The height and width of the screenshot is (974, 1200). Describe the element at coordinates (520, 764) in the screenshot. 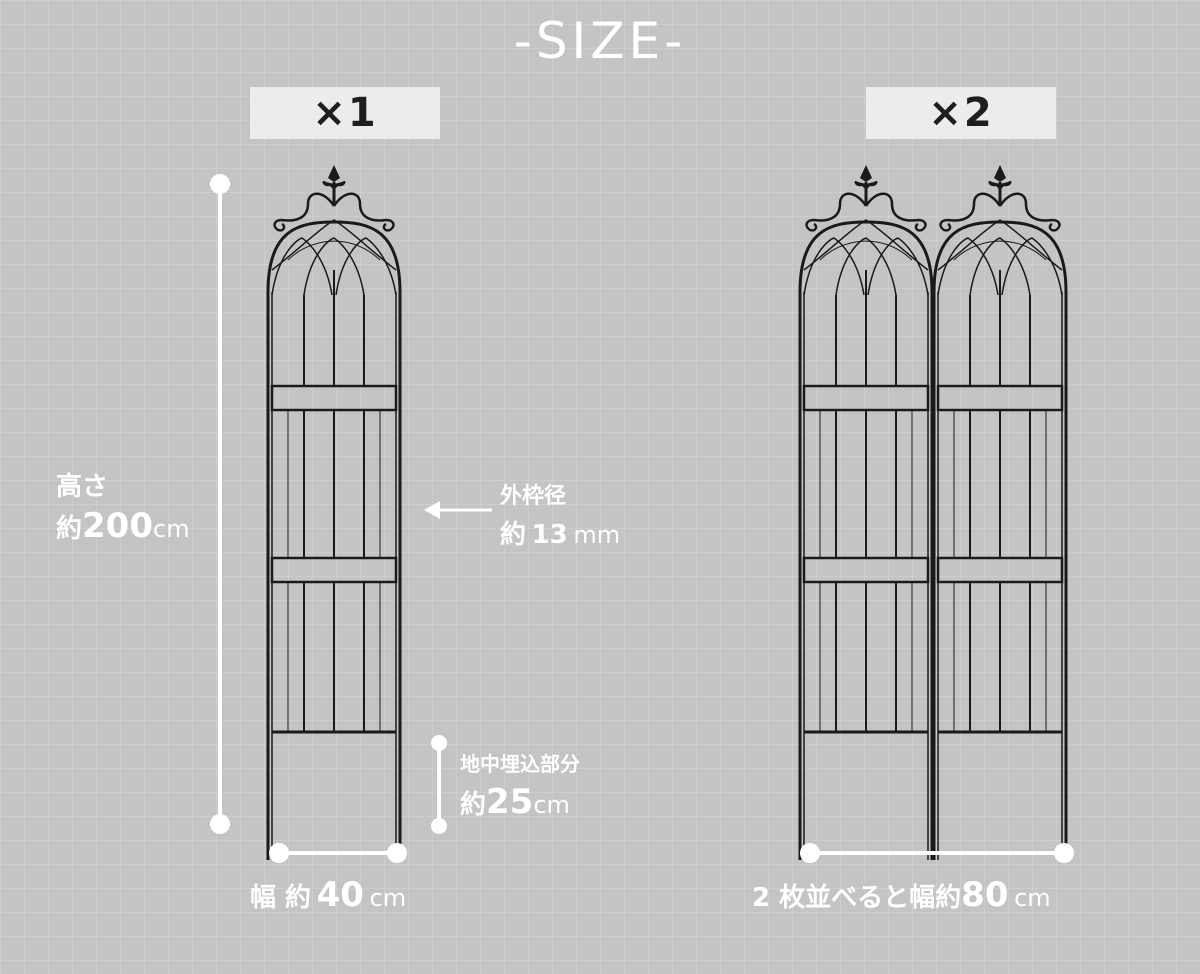

I see `buried-label: 地中埋込部分` at that location.